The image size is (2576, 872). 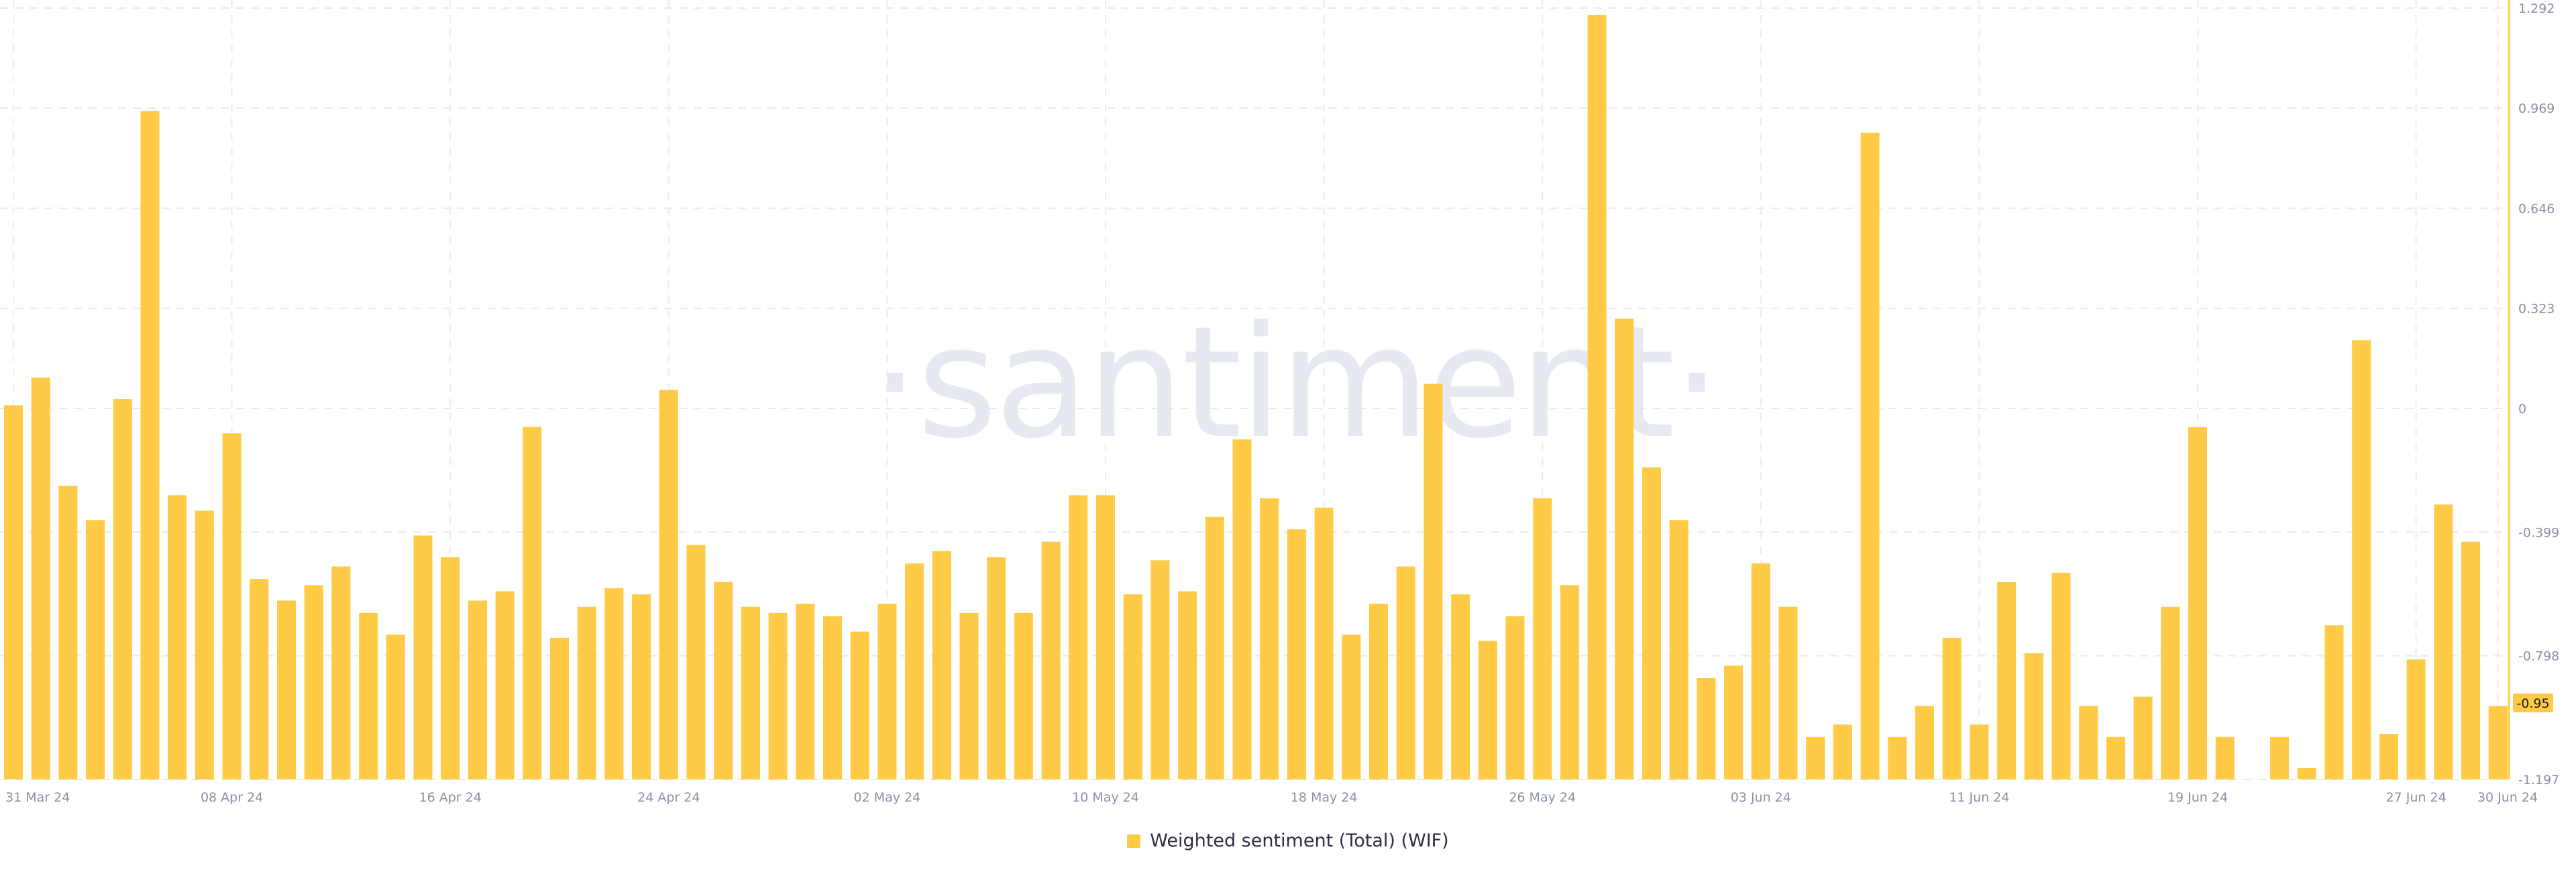 I want to click on x-tick-label: 11 Jun 24, so click(x=1979, y=798).